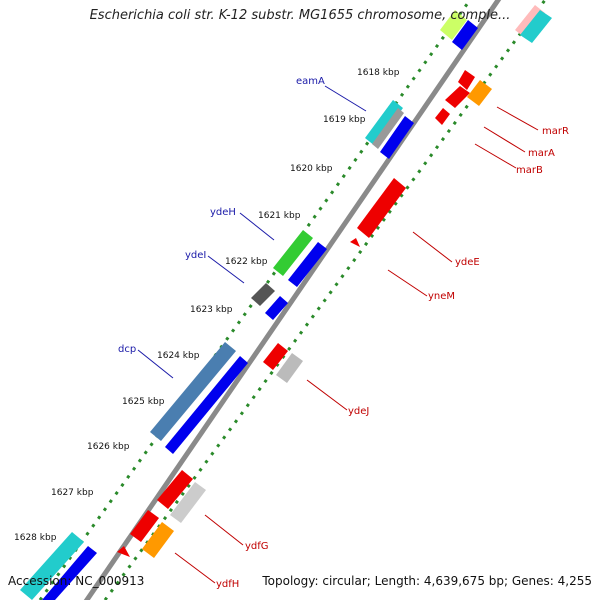 The image size is (600, 600). I want to click on gene-label-marA: marA, so click(541, 153).